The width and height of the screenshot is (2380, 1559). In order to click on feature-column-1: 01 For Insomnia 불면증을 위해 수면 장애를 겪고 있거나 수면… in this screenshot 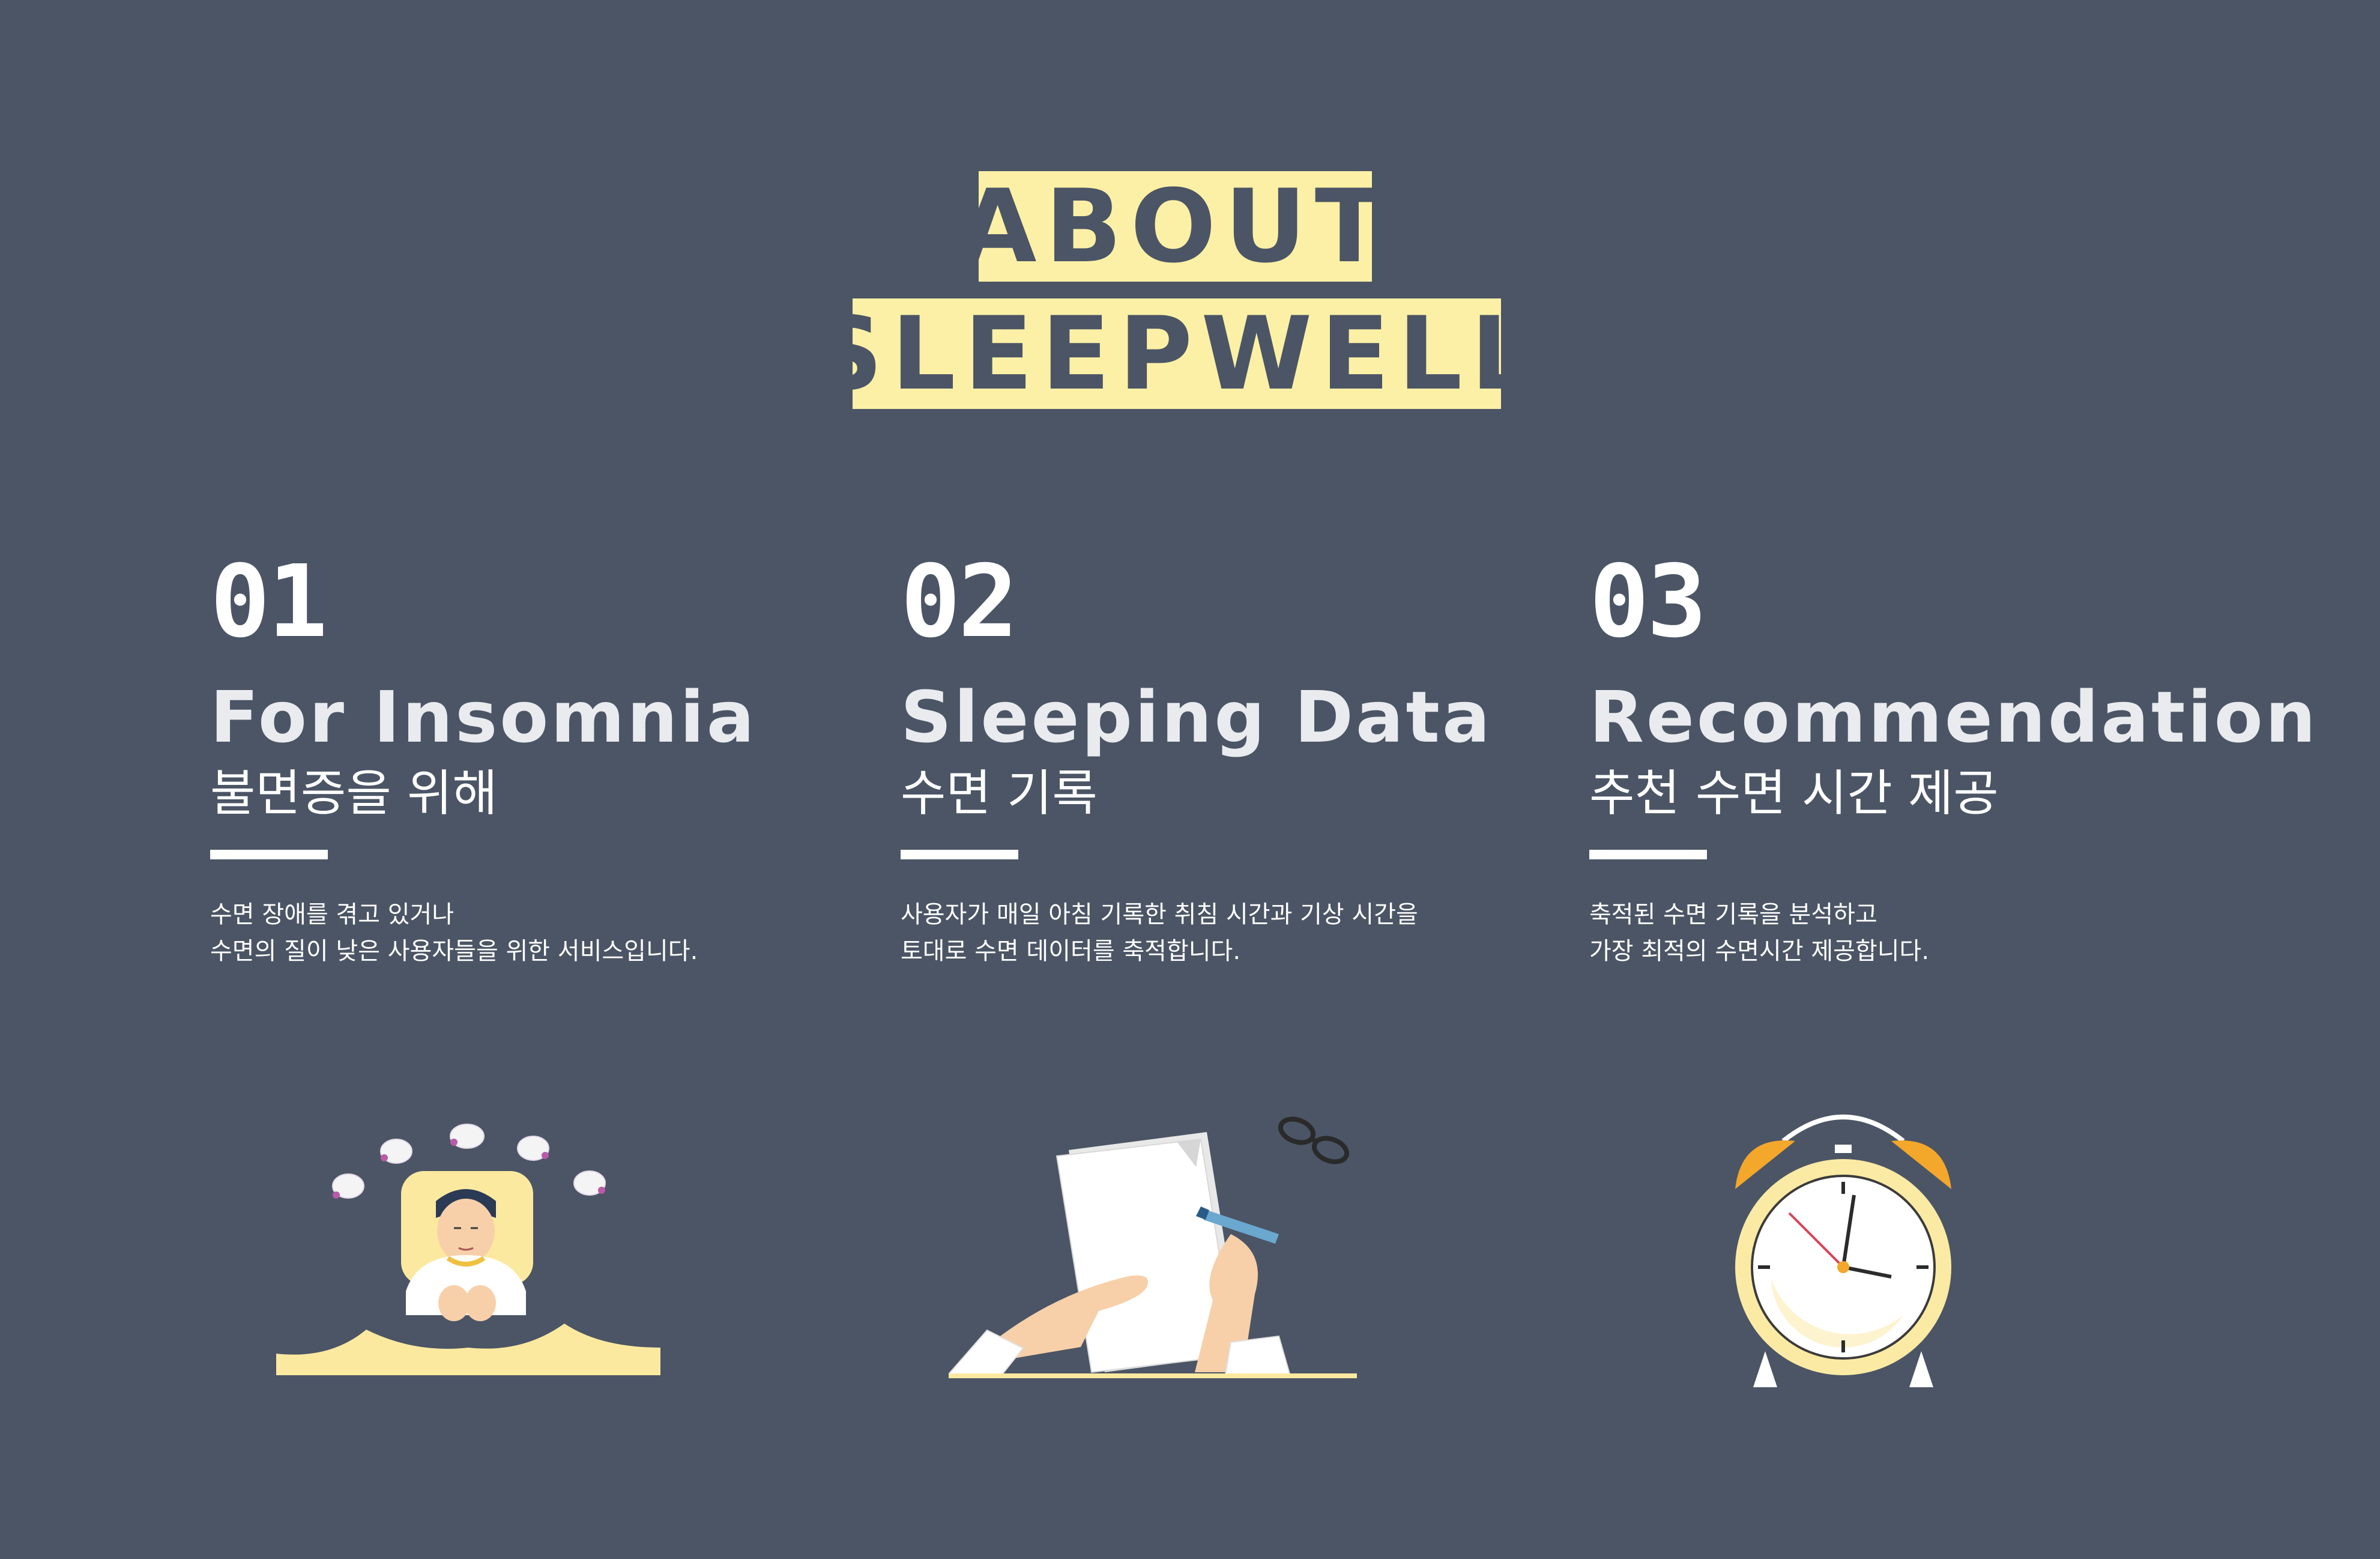, I will do `click(555, 761)`.